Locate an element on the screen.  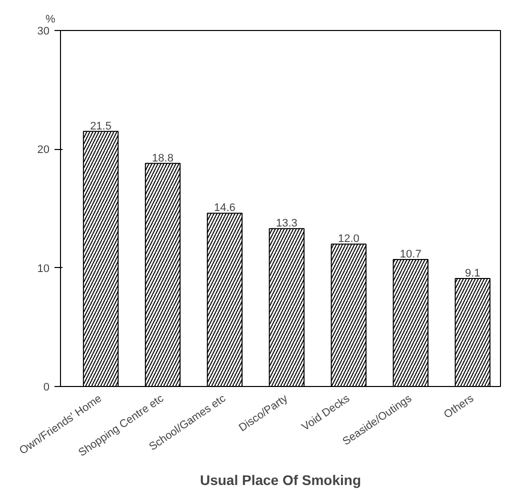
data-label: 13.3 is located at coordinates (287, 224).